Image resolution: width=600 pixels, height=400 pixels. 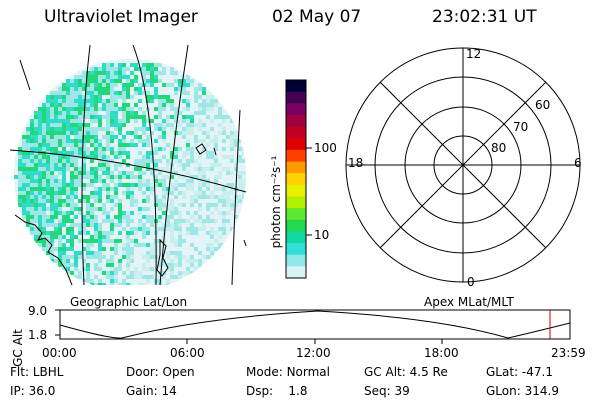 I want to click on mlat-label-60: 60, so click(x=543, y=105).